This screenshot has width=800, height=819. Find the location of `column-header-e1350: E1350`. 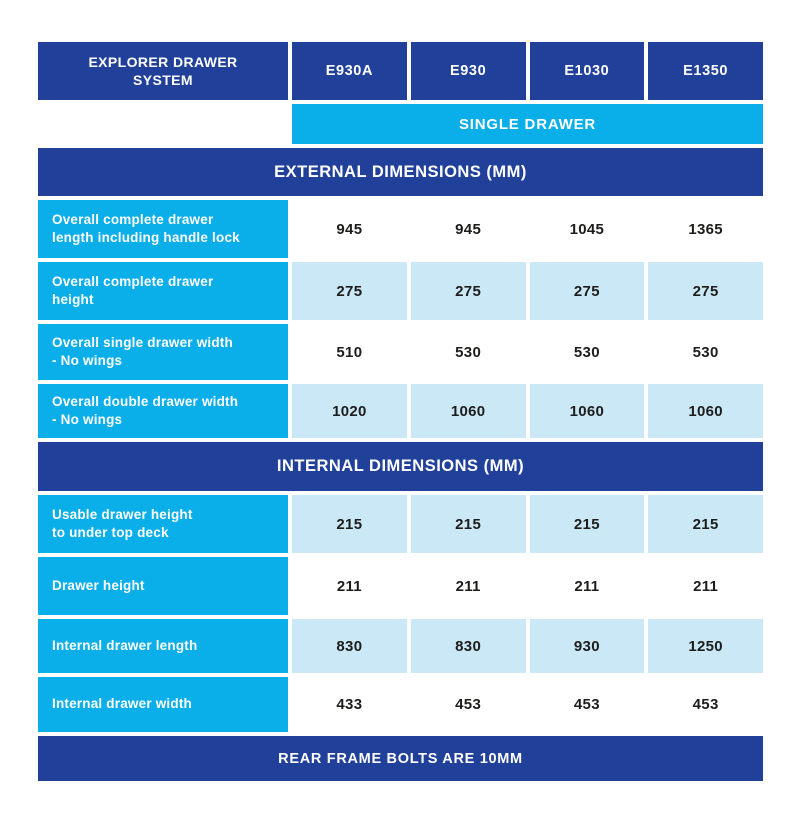

column-header-e1350: E1350 is located at coordinates (705, 71).